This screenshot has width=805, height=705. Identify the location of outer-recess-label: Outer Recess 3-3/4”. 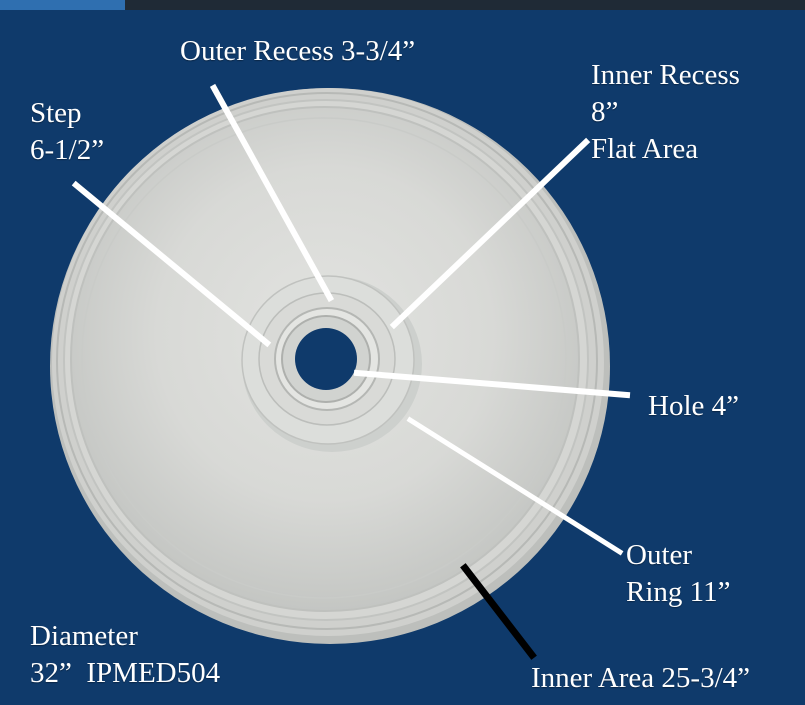
(297, 51).